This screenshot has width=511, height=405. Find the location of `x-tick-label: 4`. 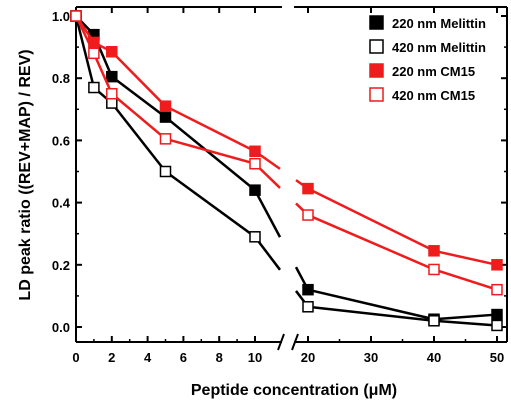

x-tick-label: 4 is located at coordinates (148, 357).